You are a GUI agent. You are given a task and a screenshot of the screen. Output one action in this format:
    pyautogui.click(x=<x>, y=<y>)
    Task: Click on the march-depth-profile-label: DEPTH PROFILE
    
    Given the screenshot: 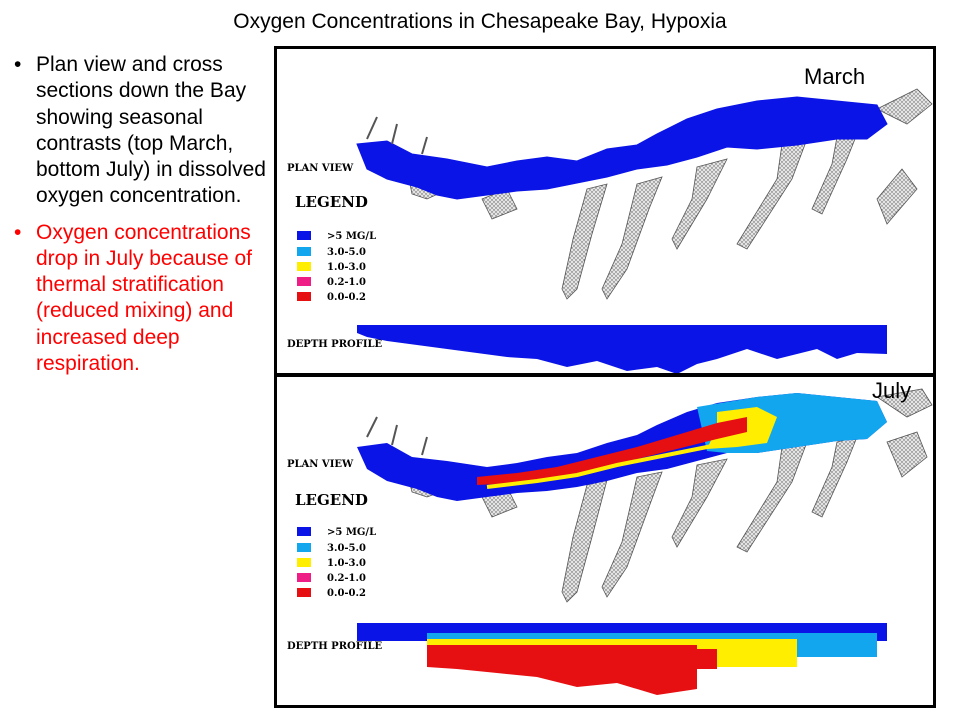 What is the action you would take?
    pyautogui.click(x=335, y=344)
    